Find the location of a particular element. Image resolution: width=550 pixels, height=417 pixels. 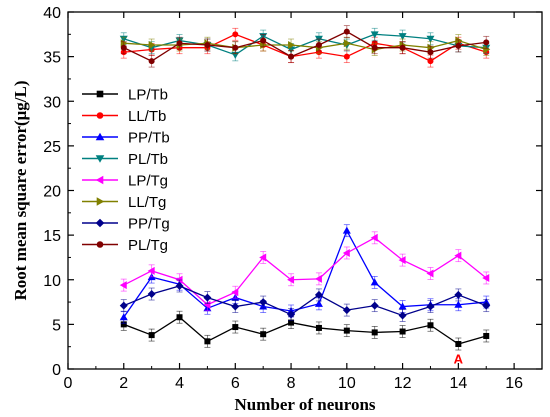

x-tick-label: 8 is located at coordinates (291, 383).